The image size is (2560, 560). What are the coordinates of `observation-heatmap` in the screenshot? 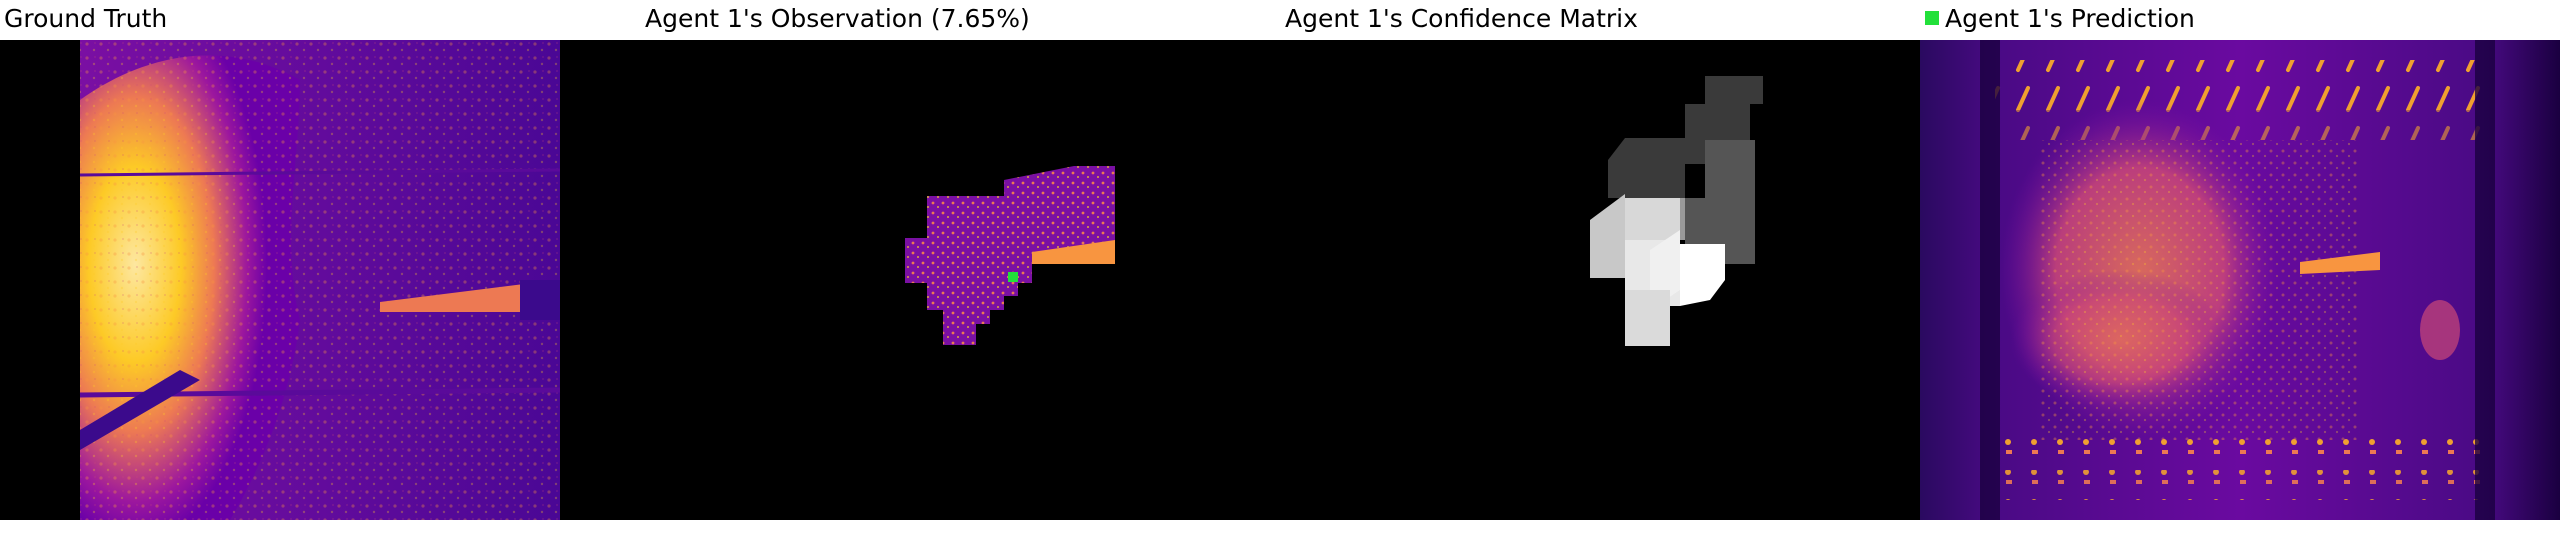 It's located at (1010, 248).